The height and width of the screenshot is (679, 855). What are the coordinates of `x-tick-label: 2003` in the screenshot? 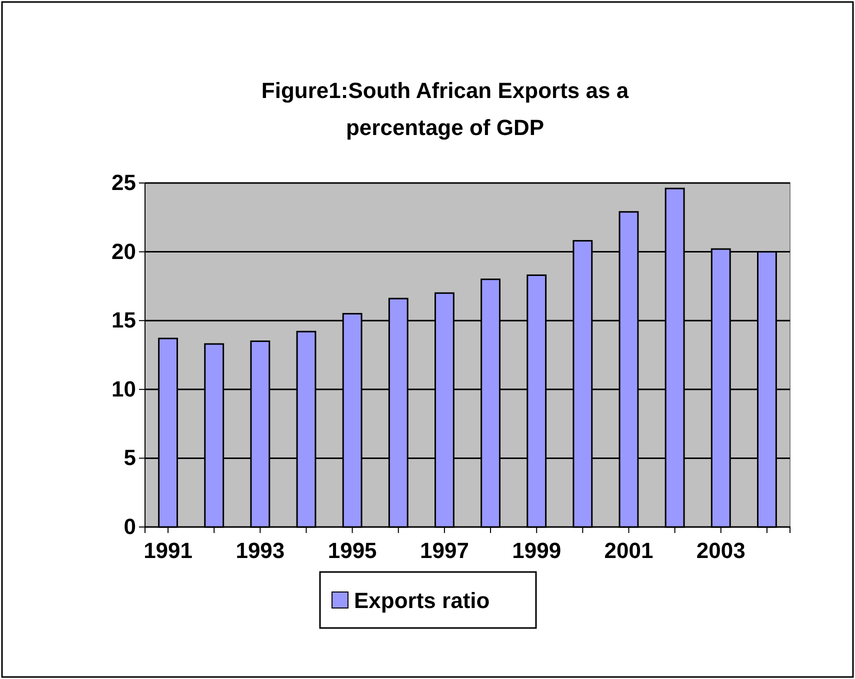 It's located at (721, 550).